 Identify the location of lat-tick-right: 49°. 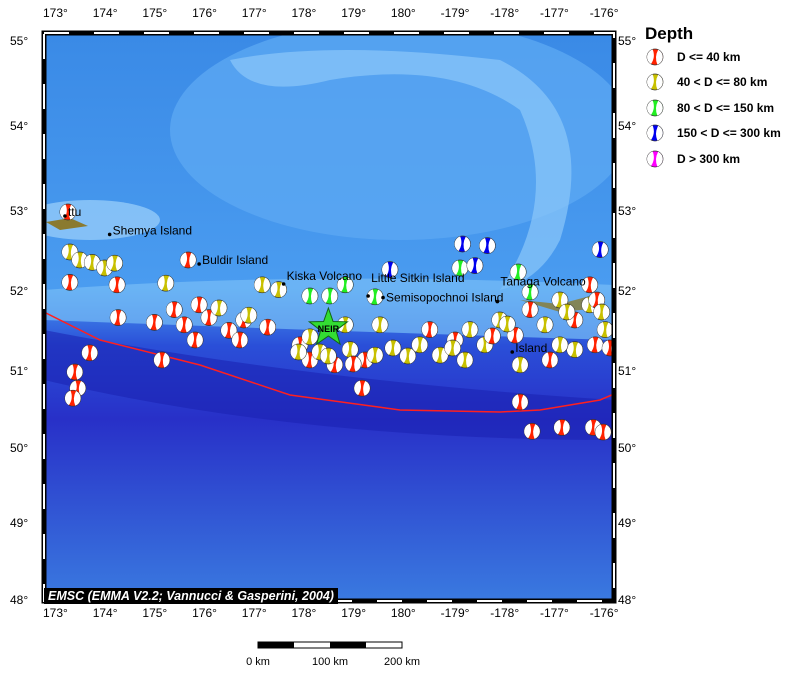
(627, 523).